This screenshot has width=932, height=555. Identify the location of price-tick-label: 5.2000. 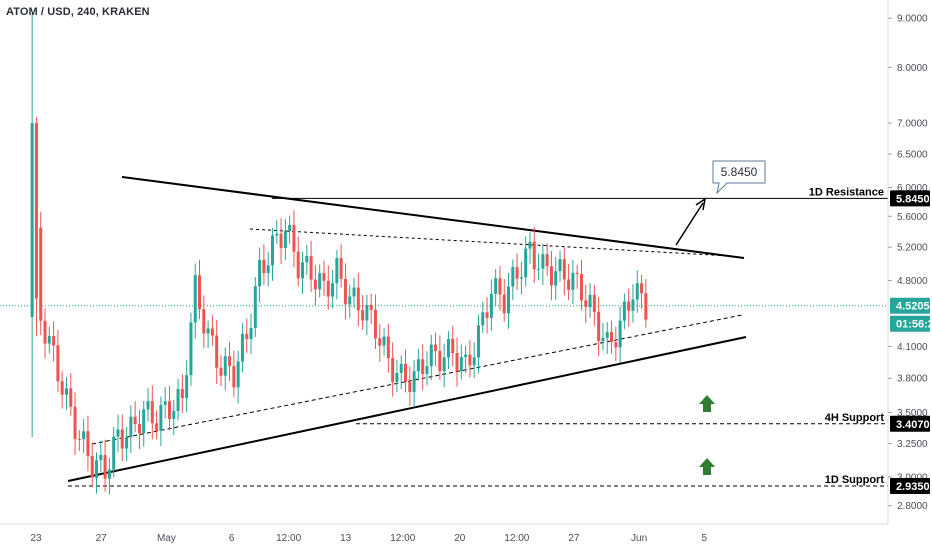
(912, 248).